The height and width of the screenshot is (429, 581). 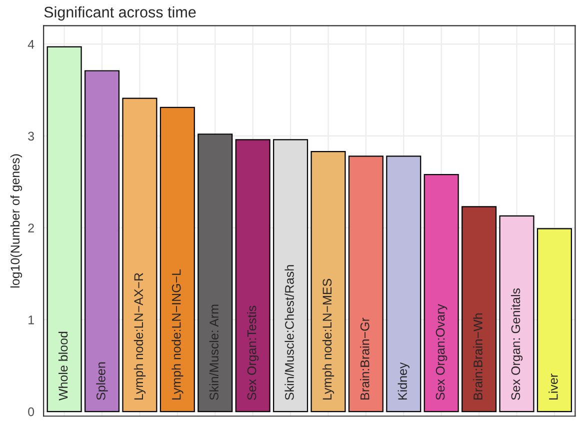 What do you see at coordinates (253, 353) in the screenshot?
I see `x-tick-label: Sex Organ:Testis` at bounding box center [253, 353].